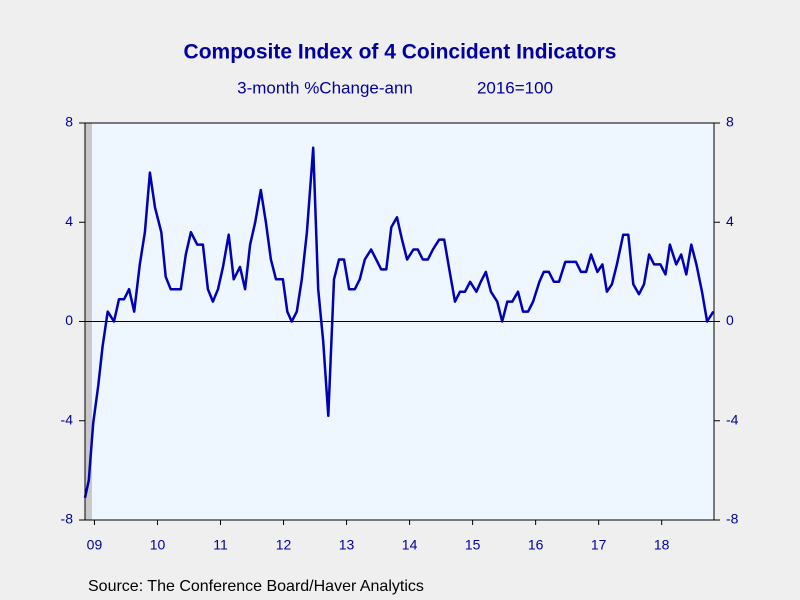  Describe the element at coordinates (730, 320) in the screenshot. I see `y2-tick-label: 0` at that location.